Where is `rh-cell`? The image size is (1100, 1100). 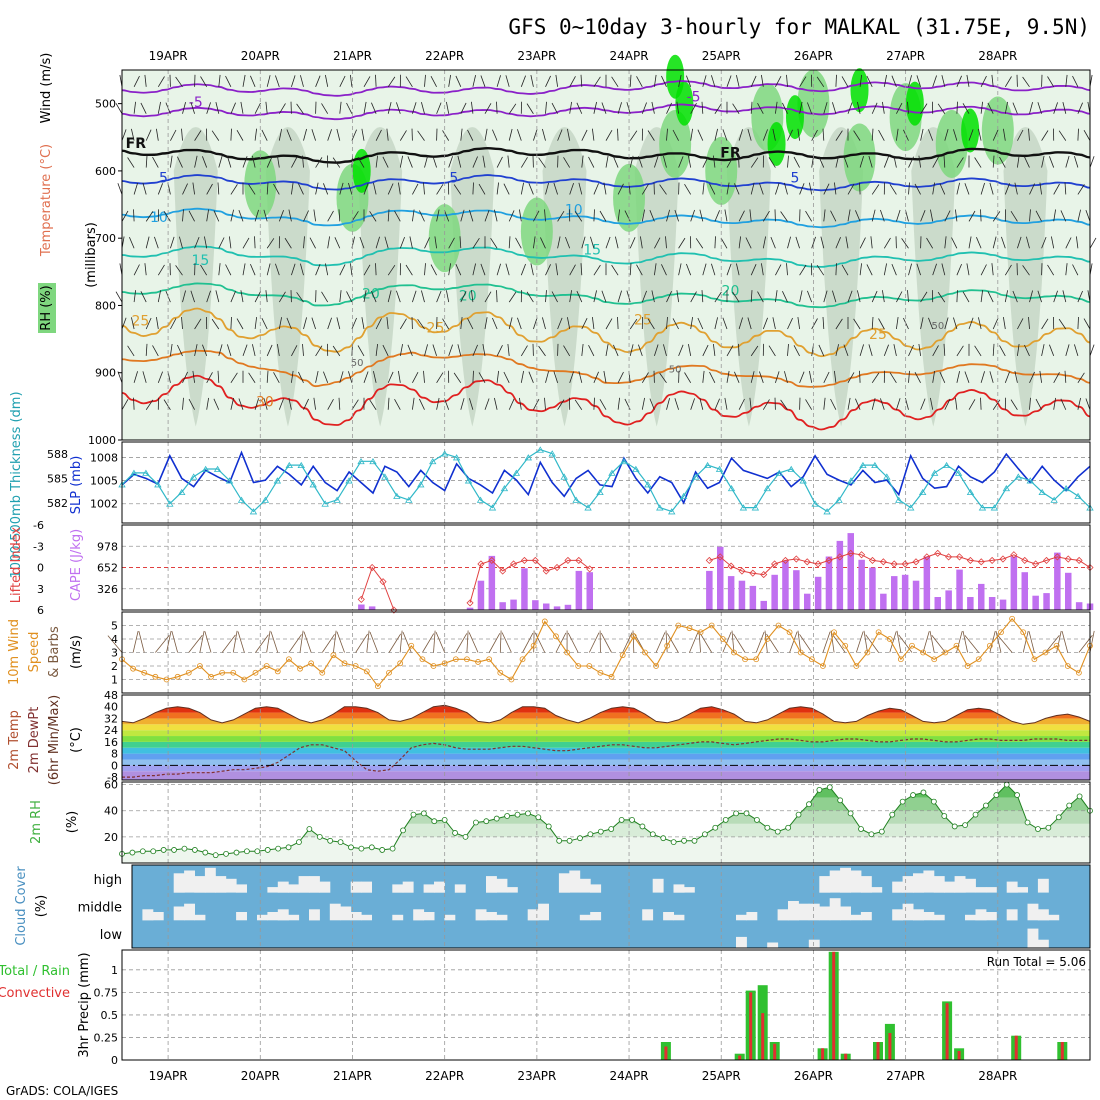
rh-cell is located at coordinates (859, 90).